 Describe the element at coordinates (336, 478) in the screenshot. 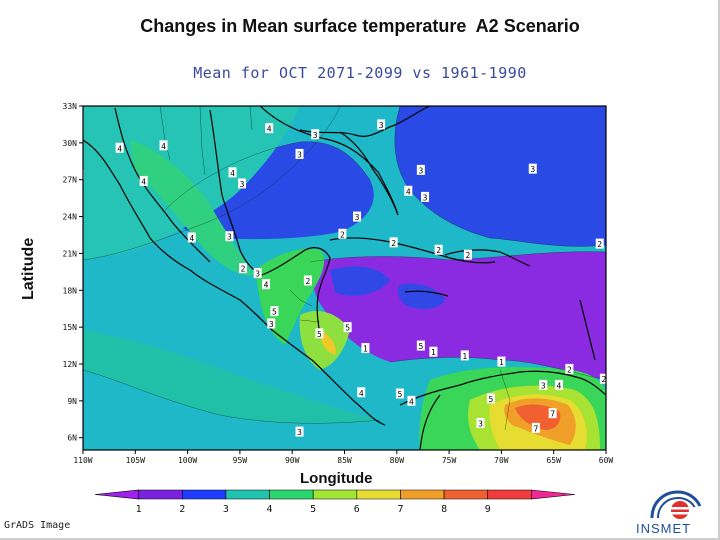

I see `longitude-axis-label: Longitude` at that location.